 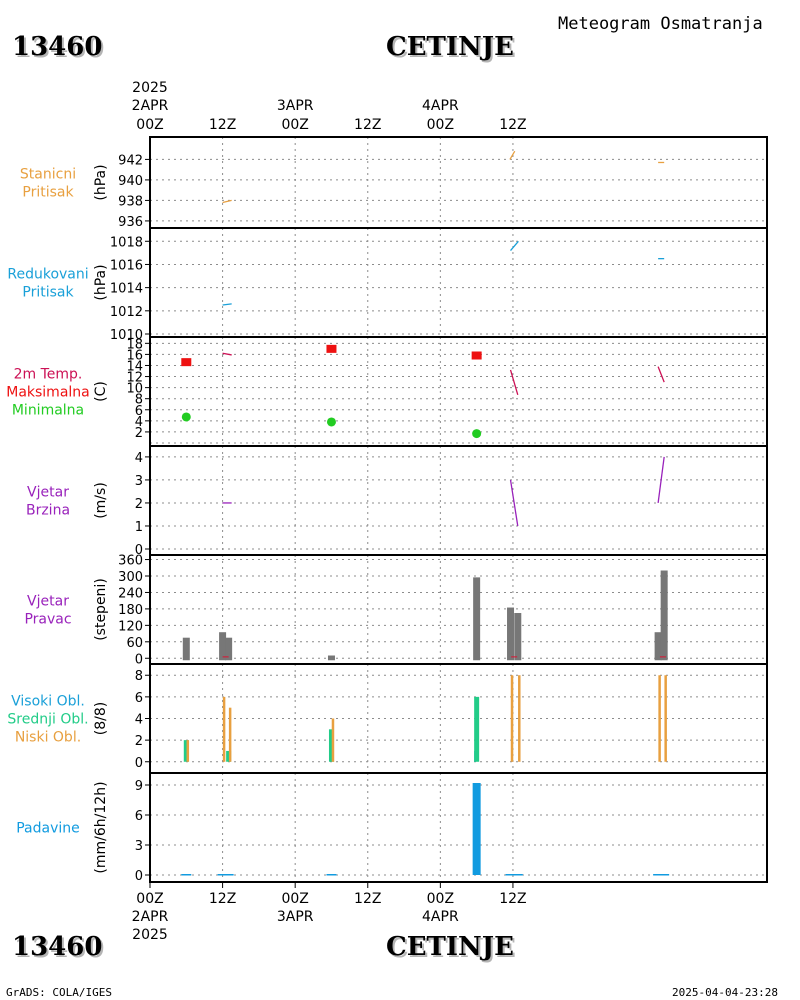 What do you see at coordinates (48, 411) in the screenshot?
I see `panel-label: Minimalna` at bounding box center [48, 411].